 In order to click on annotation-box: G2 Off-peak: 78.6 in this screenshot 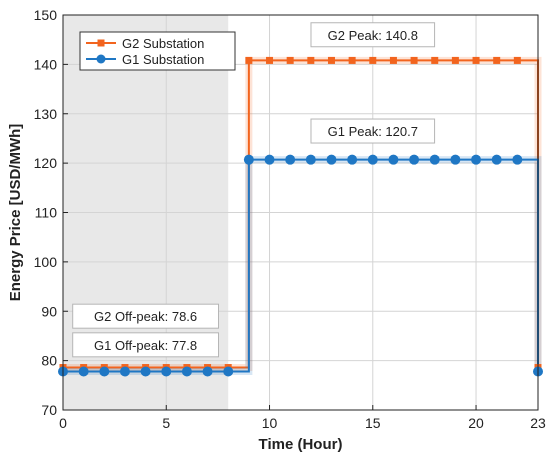, I will do `click(146, 316)`.